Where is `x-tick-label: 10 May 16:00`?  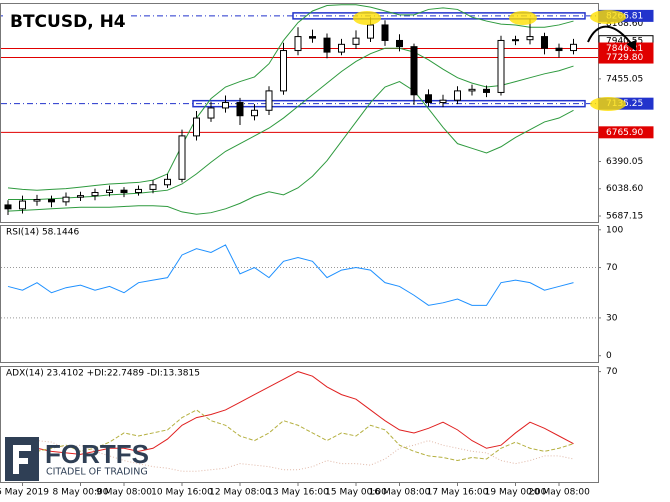
x-tick-label: 10 May 16:00 is located at coordinates (182, 493).